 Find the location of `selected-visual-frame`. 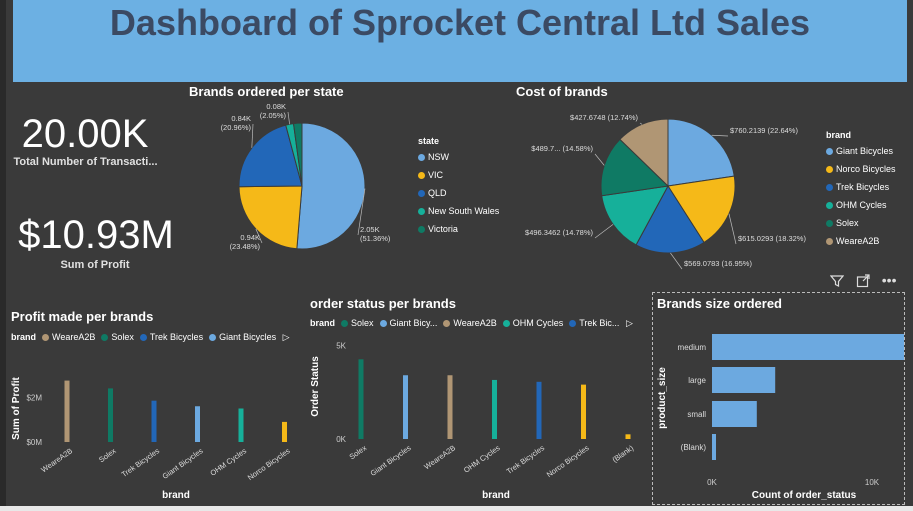

selected-visual-frame is located at coordinates (778, 398).